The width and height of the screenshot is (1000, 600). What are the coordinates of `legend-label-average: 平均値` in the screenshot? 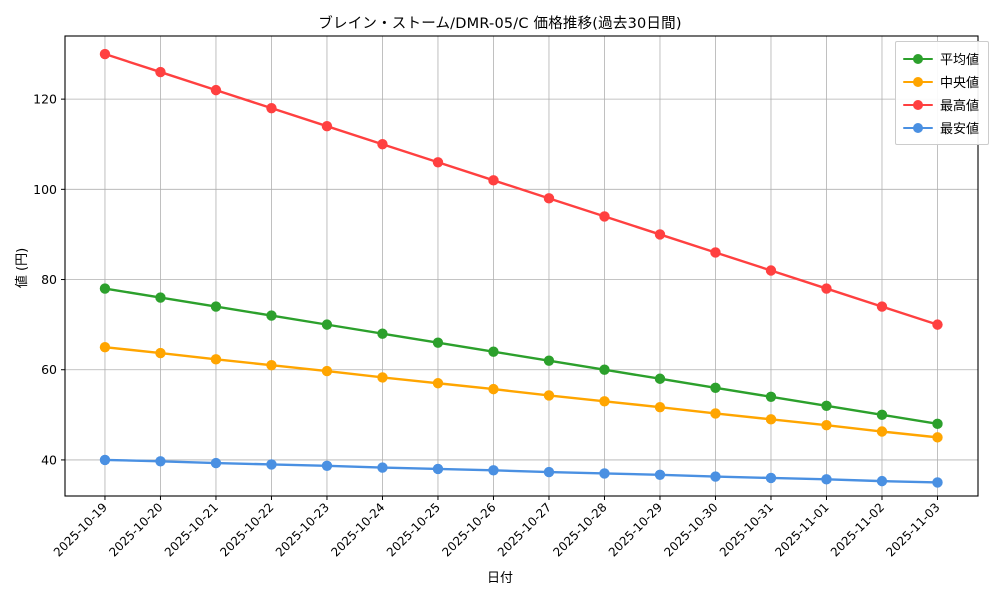 It's located at (959, 60).